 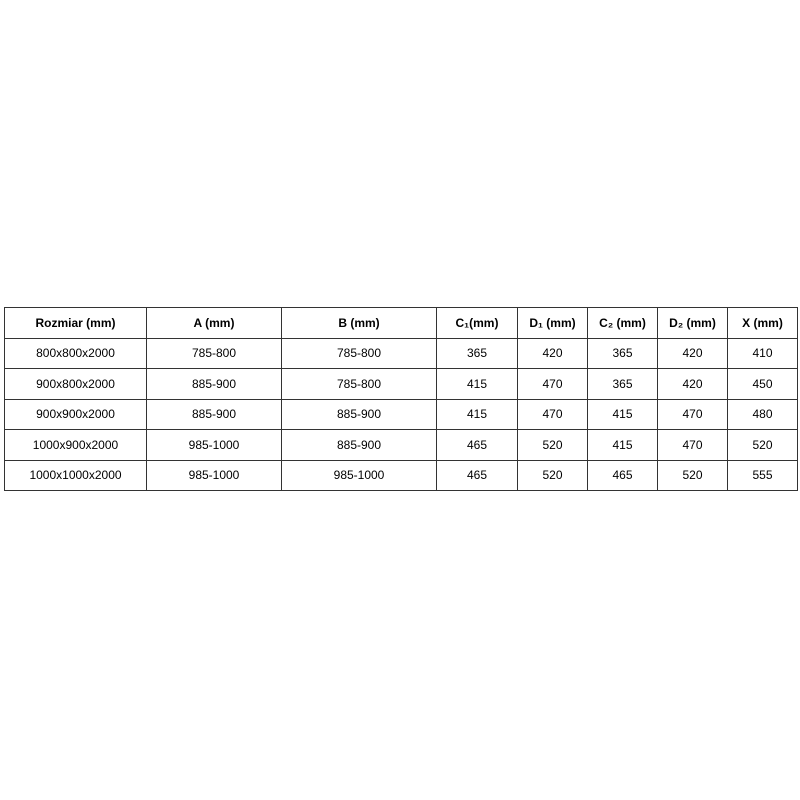 I want to click on table-cell: 900x900x2000, so click(x=75, y=414).